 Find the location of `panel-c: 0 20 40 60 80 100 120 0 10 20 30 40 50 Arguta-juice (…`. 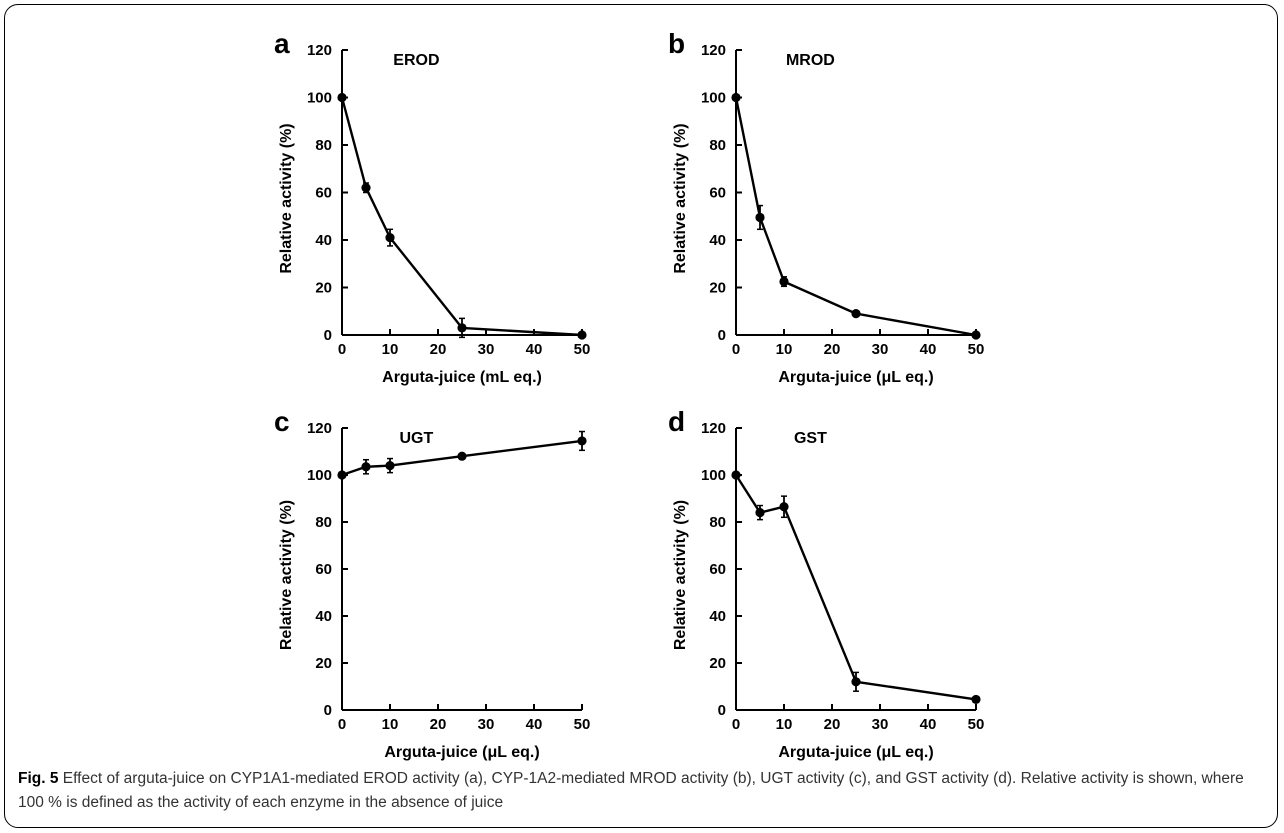

panel-c: 0 20 40 60 80 100 120 0 10 20 30 40 50 Arguta-juice (… is located at coordinates (432, 583).